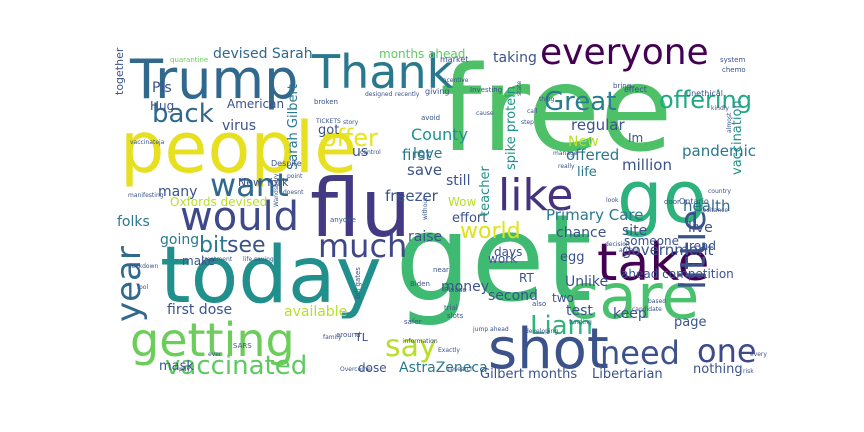 The width and height of the screenshot is (864, 432). Describe the element at coordinates (343, 220) in the screenshot. I see `cloud-word-anyone: anyone` at that location.